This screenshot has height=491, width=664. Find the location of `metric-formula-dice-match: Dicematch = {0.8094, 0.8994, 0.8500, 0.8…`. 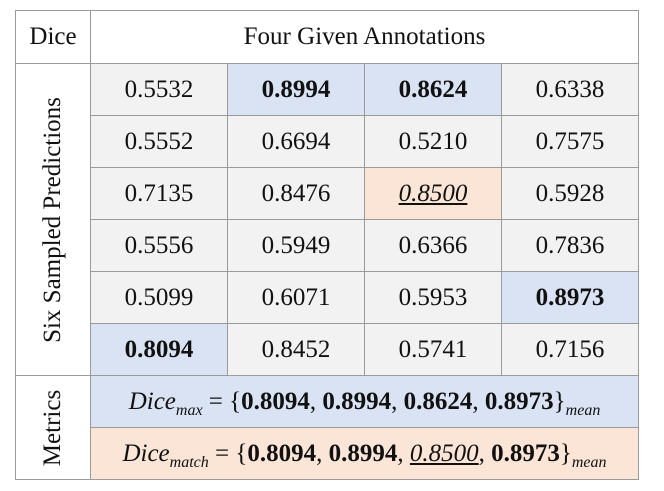

metric-formula-dice-match: Dicematch = {0.8094, 0.8994, 0.8500, 0.8… is located at coordinates (364, 453).